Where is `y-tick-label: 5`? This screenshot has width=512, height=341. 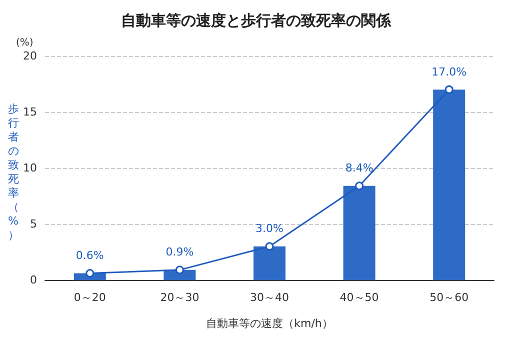
y-tick-label: 5 is located at coordinates (33, 224).